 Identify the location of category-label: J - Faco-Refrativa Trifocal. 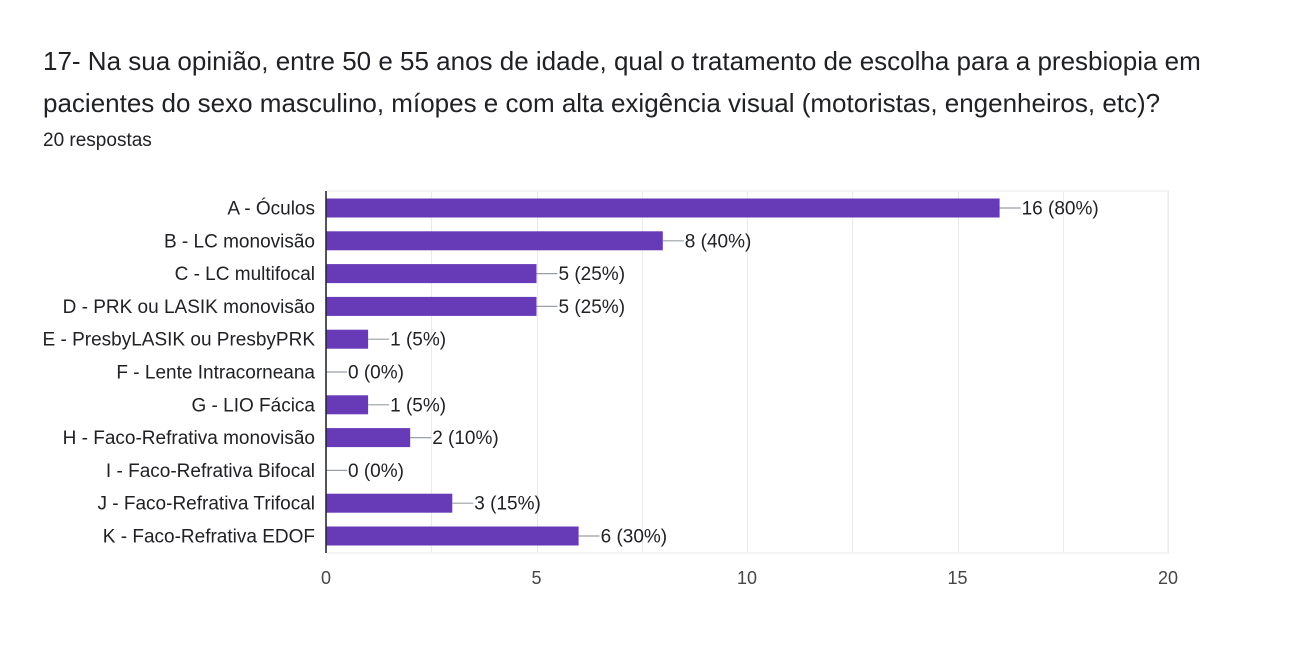
(207, 504).